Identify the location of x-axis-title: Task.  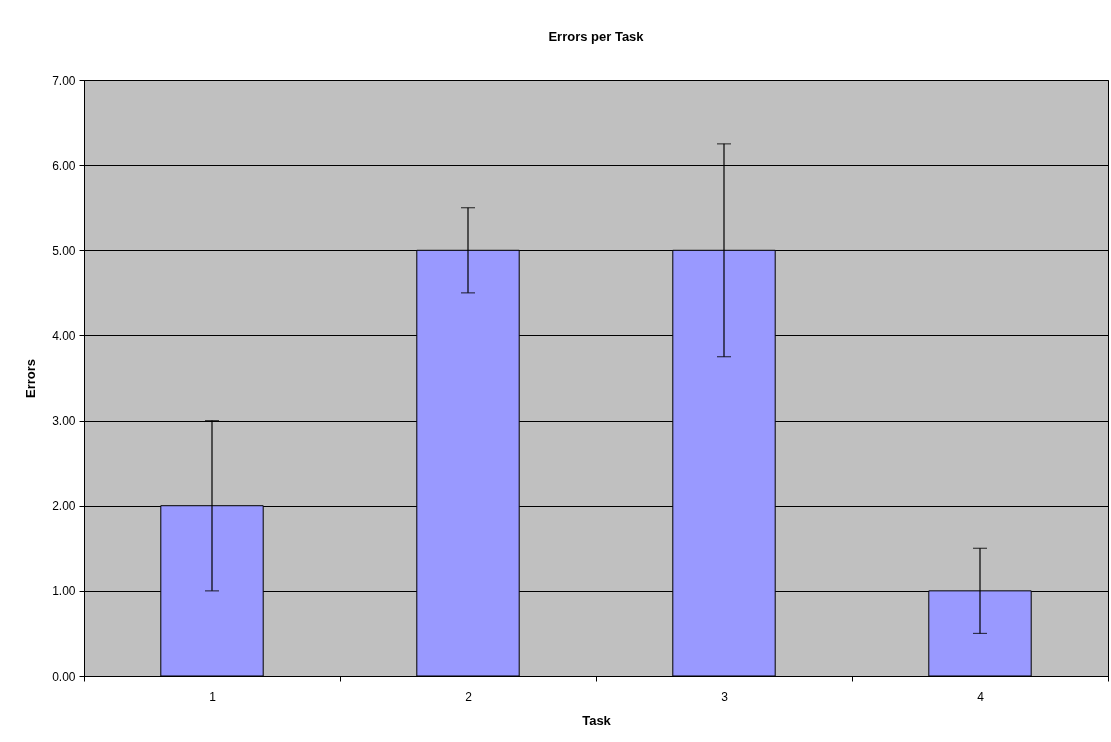
(597, 720).